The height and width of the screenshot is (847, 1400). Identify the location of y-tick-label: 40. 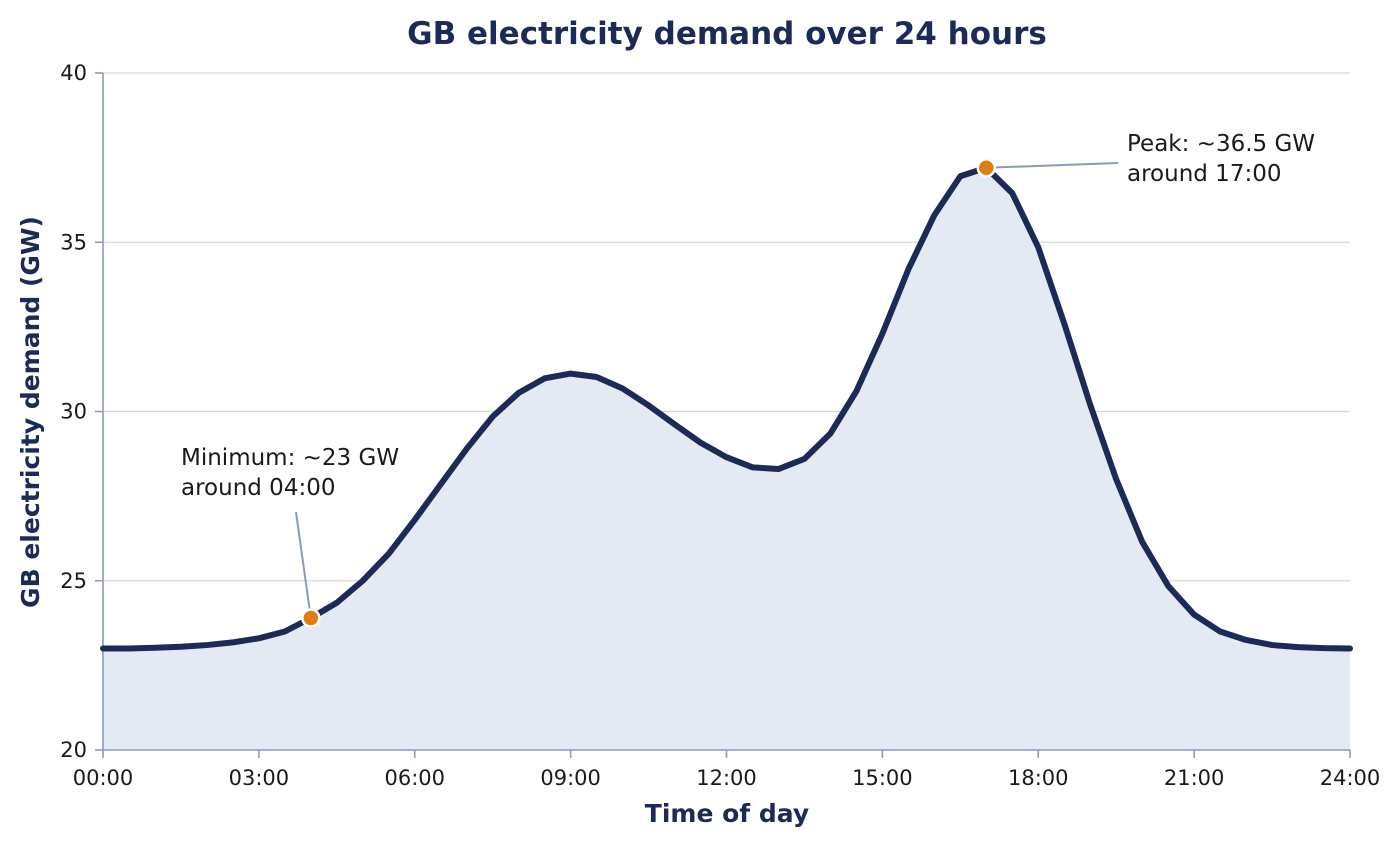
(73, 73).